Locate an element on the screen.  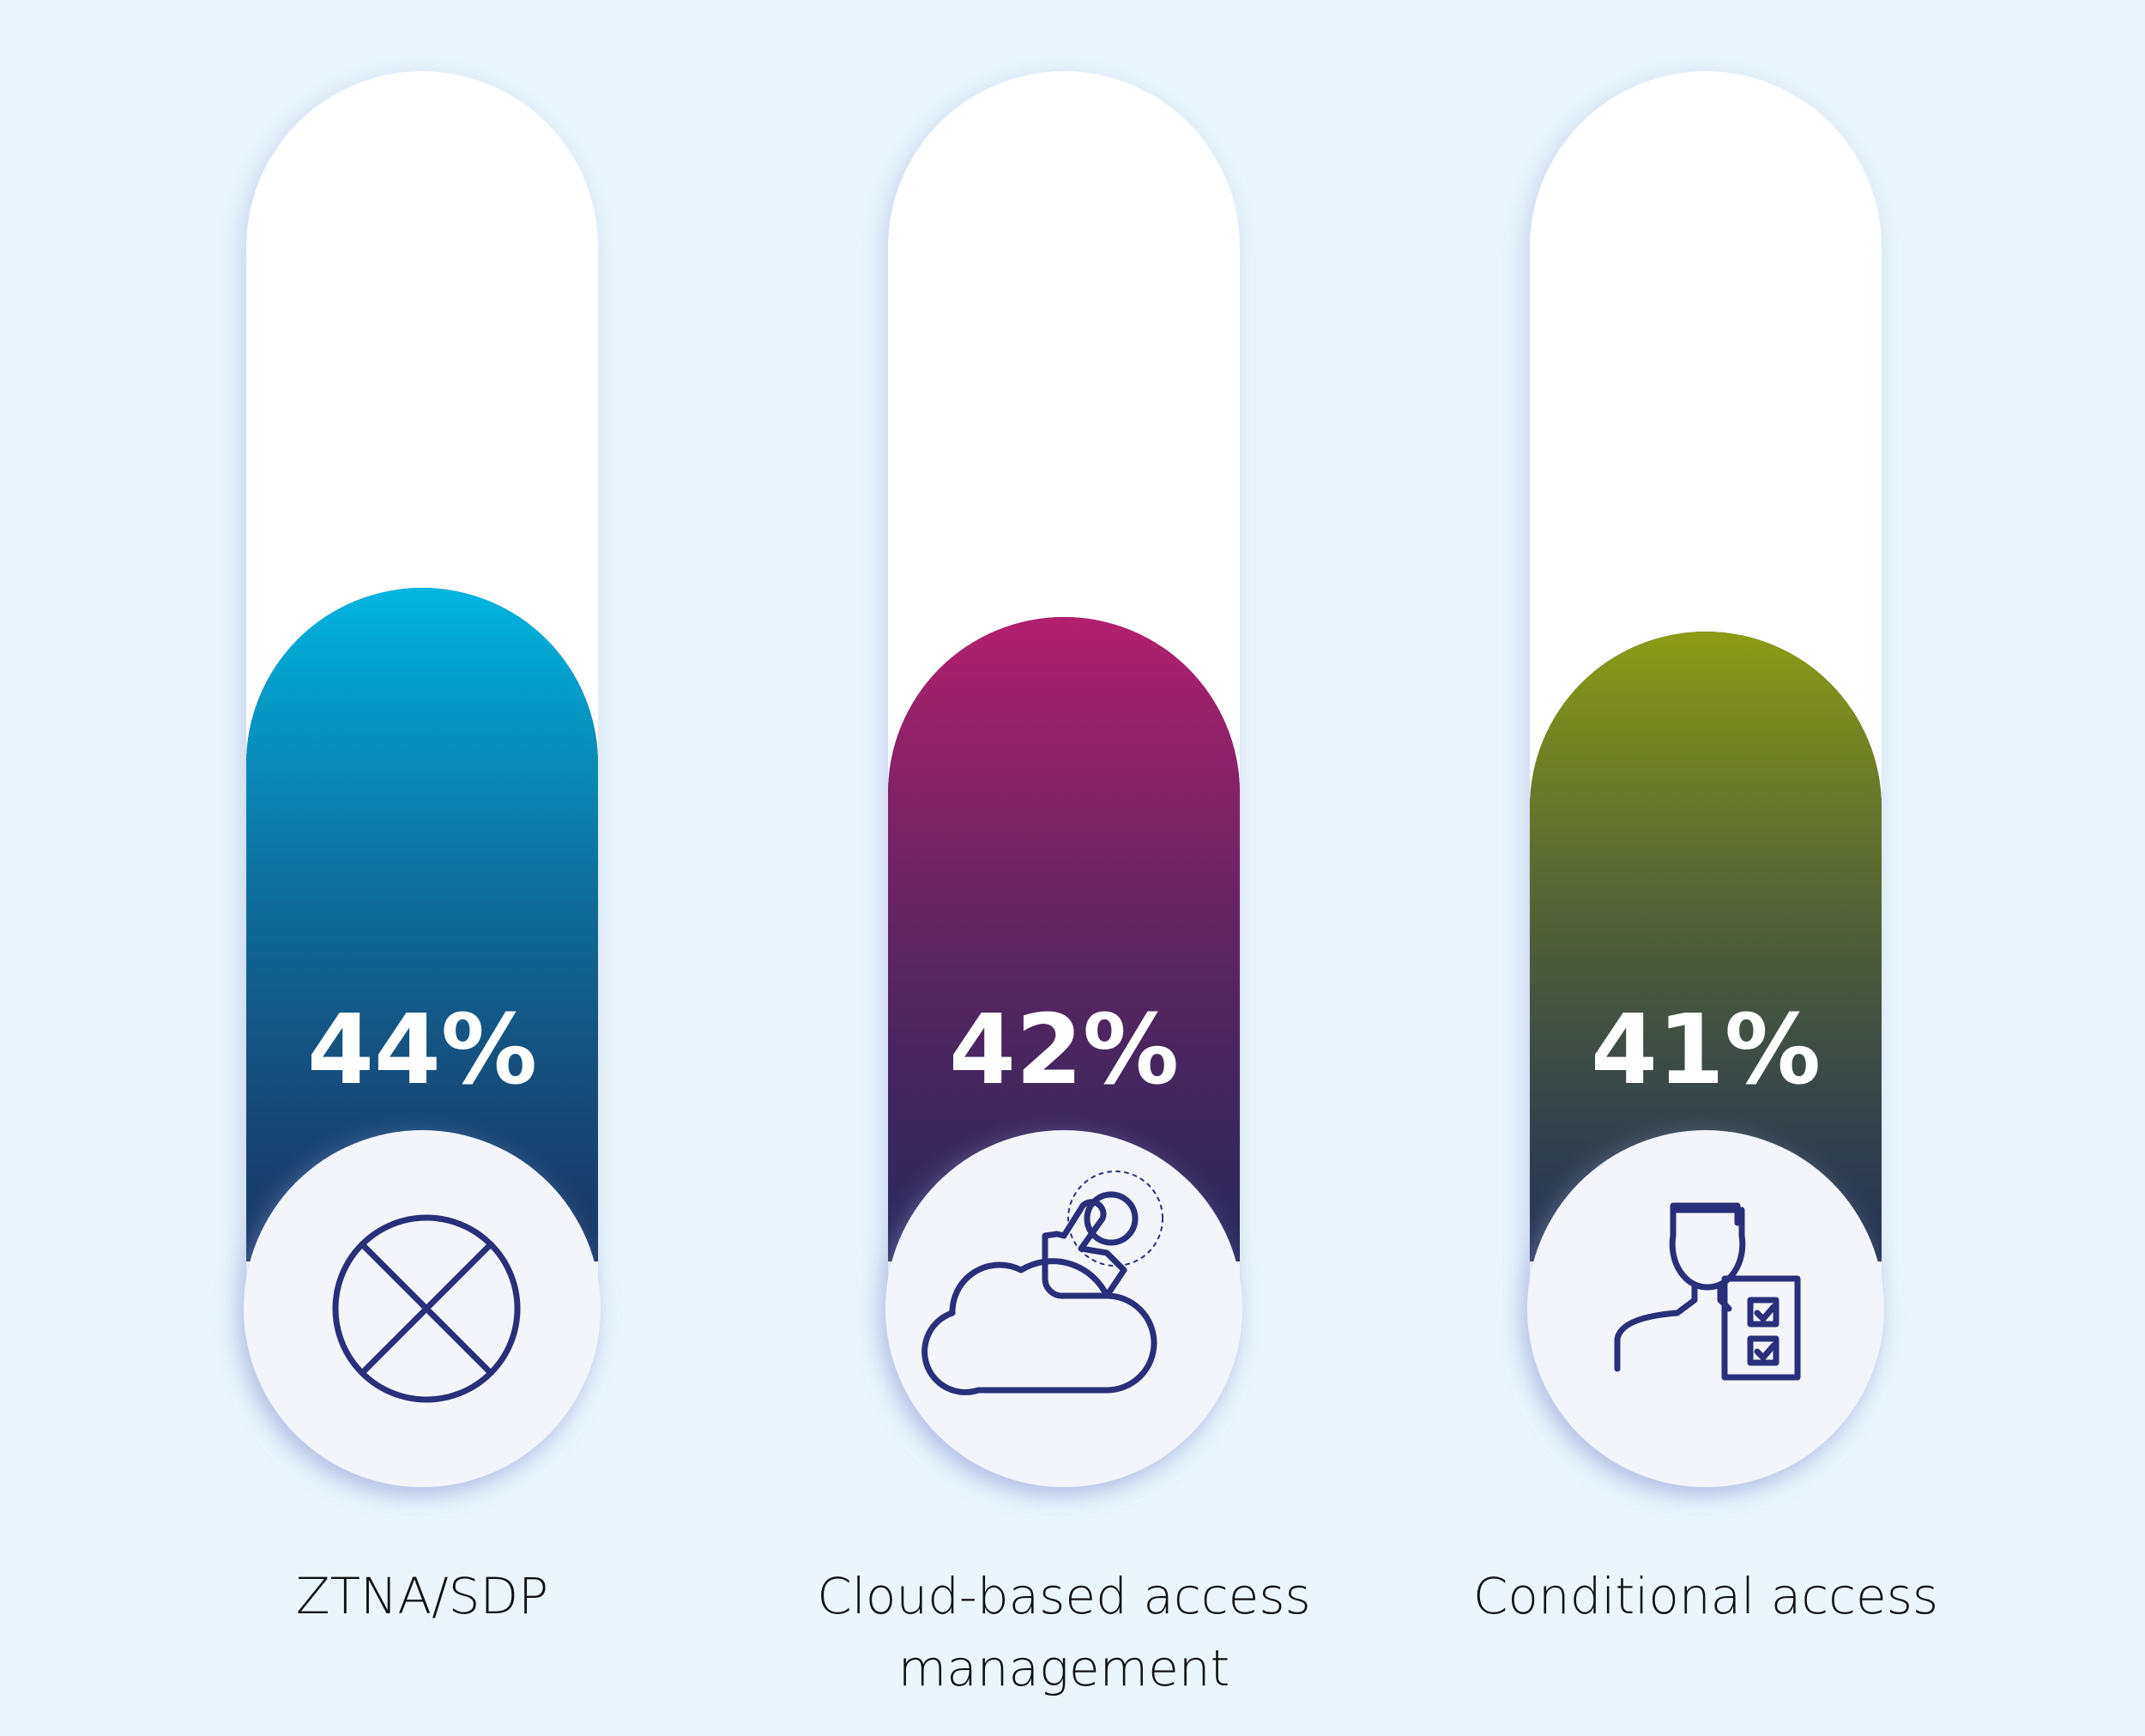
category-label: ZTNA/SDP is located at coordinates (422, 1596).